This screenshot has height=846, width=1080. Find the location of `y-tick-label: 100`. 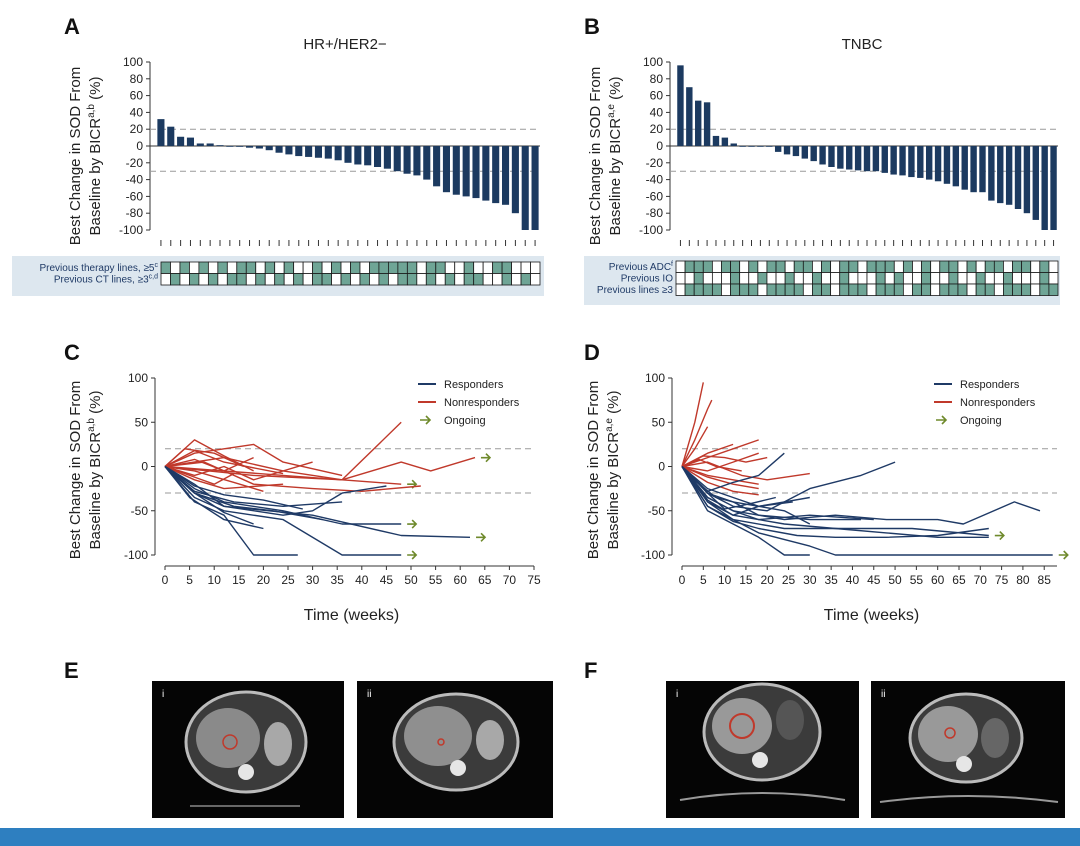

y-tick-label: 100 is located at coordinates (655, 378).